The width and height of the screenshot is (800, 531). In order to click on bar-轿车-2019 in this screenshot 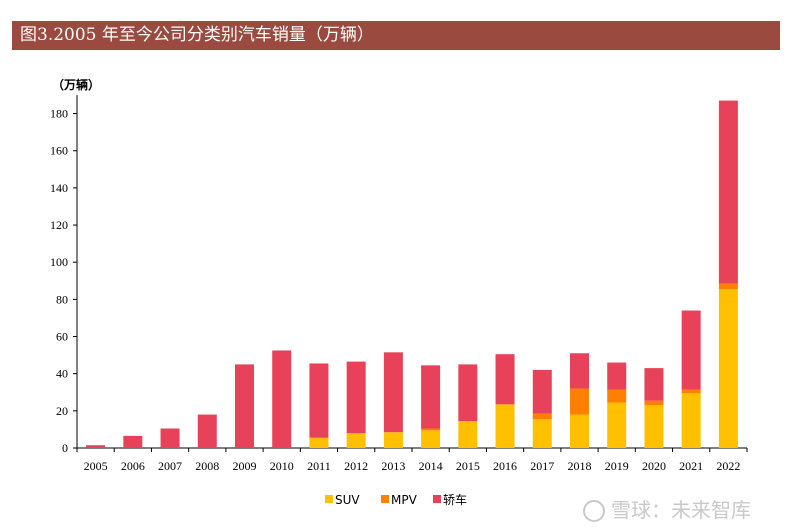, I will do `click(617, 376)`.